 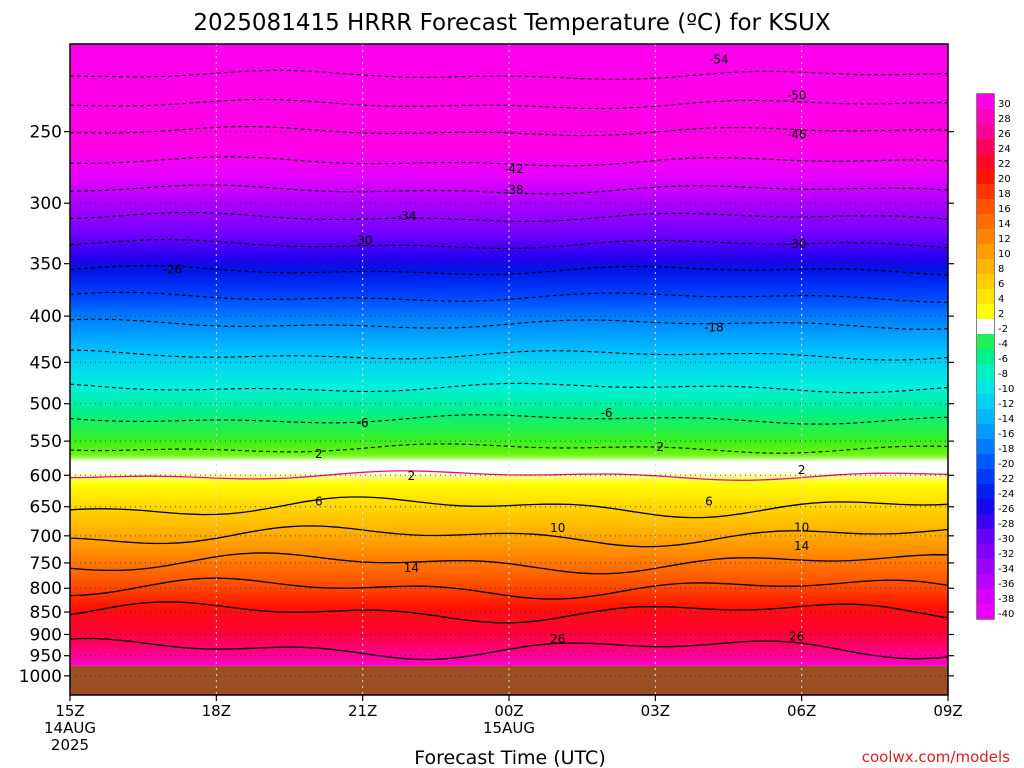 I want to click on x-tick-label: 15Z, so click(x=69, y=711).